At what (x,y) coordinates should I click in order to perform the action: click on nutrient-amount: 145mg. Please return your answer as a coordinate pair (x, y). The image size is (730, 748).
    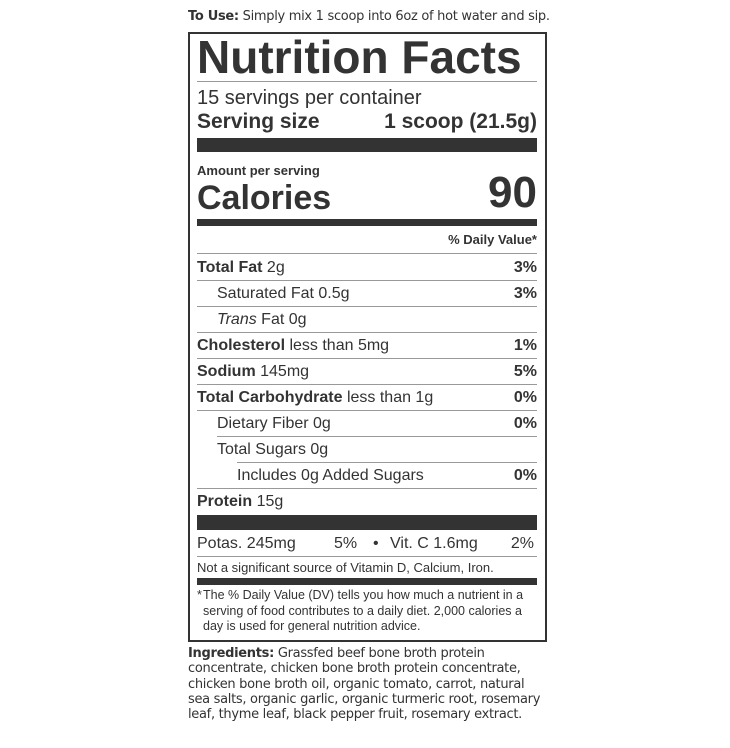
    Looking at the image, I should click on (282, 371).